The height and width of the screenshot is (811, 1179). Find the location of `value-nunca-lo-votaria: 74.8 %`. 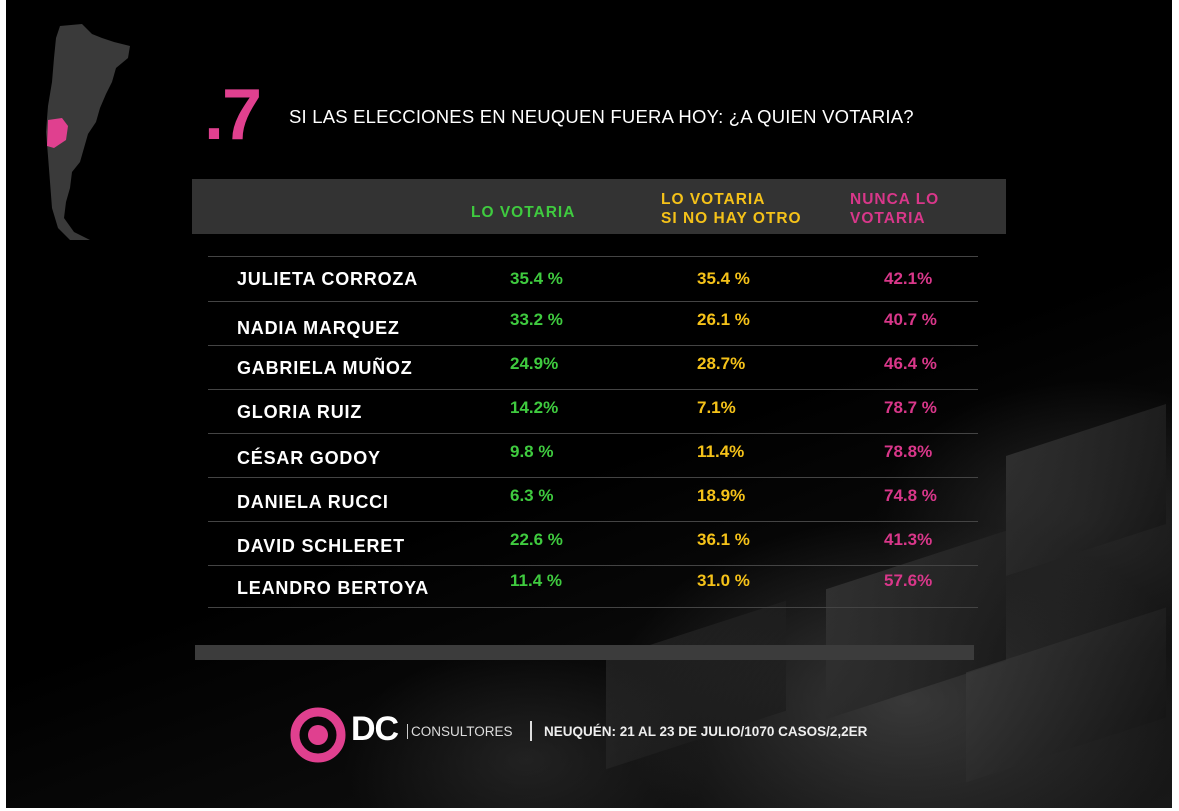

value-nunca-lo-votaria: 74.8 % is located at coordinates (910, 495).